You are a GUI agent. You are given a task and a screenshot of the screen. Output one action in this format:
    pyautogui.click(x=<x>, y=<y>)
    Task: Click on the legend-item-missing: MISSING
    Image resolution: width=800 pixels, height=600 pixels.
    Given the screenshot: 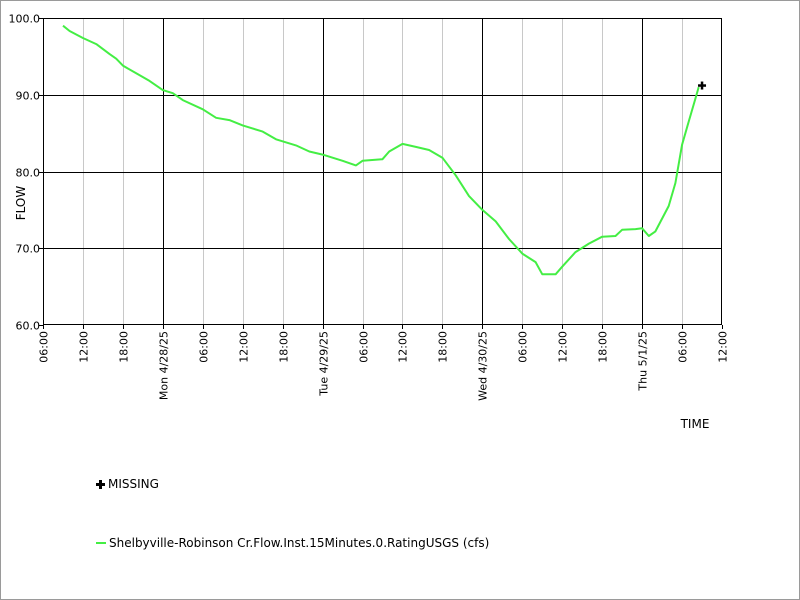 What is the action you would take?
    pyautogui.click(x=127, y=484)
    